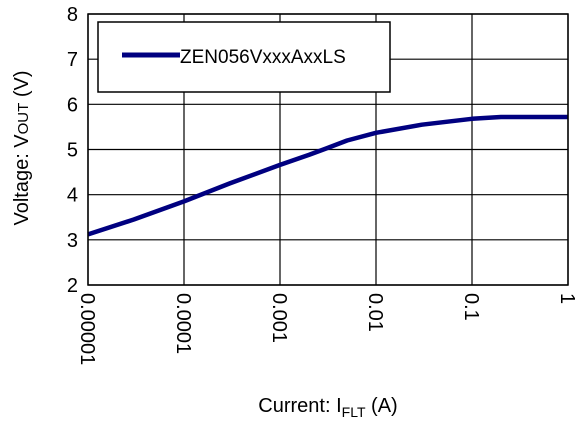 This screenshot has height=422, width=578. What do you see at coordinates (299, 406) in the screenshot?
I see `x-axis-label-main: Current: I` at bounding box center [299, 406].